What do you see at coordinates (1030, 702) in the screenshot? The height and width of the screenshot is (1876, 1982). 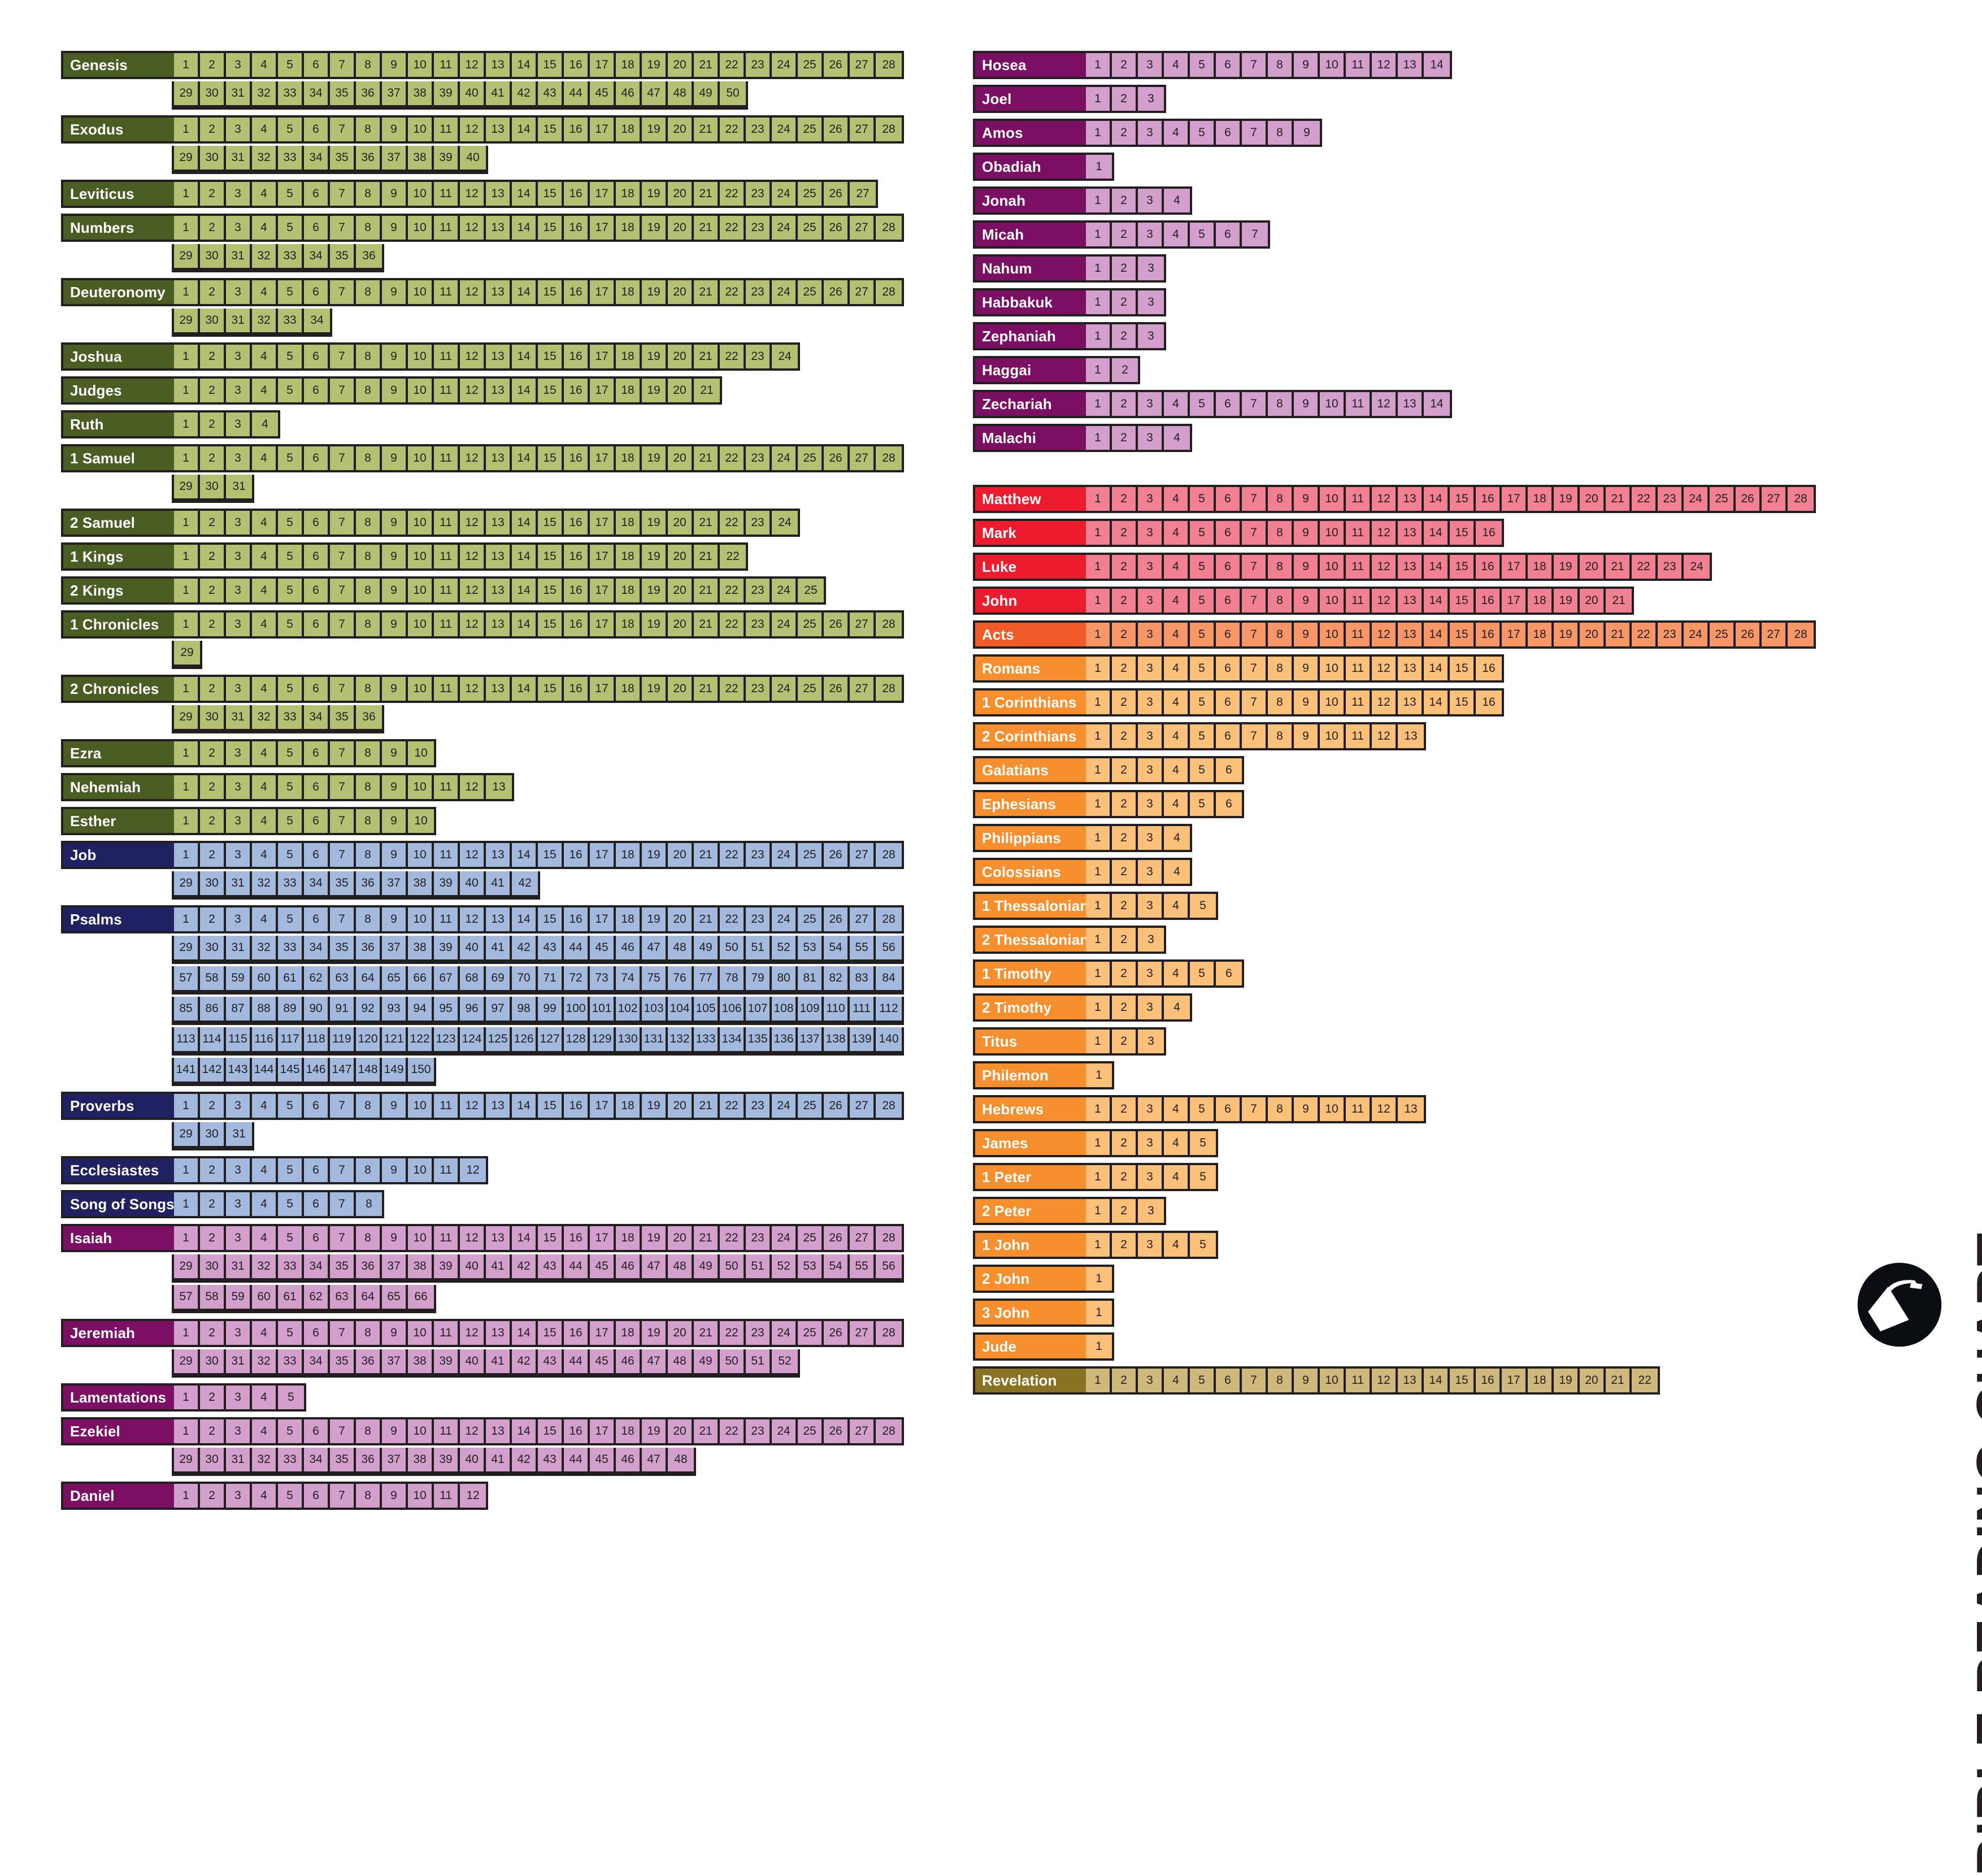 I see `book-name-label: 1 Corinthians` at bounding box center [1030, 702].